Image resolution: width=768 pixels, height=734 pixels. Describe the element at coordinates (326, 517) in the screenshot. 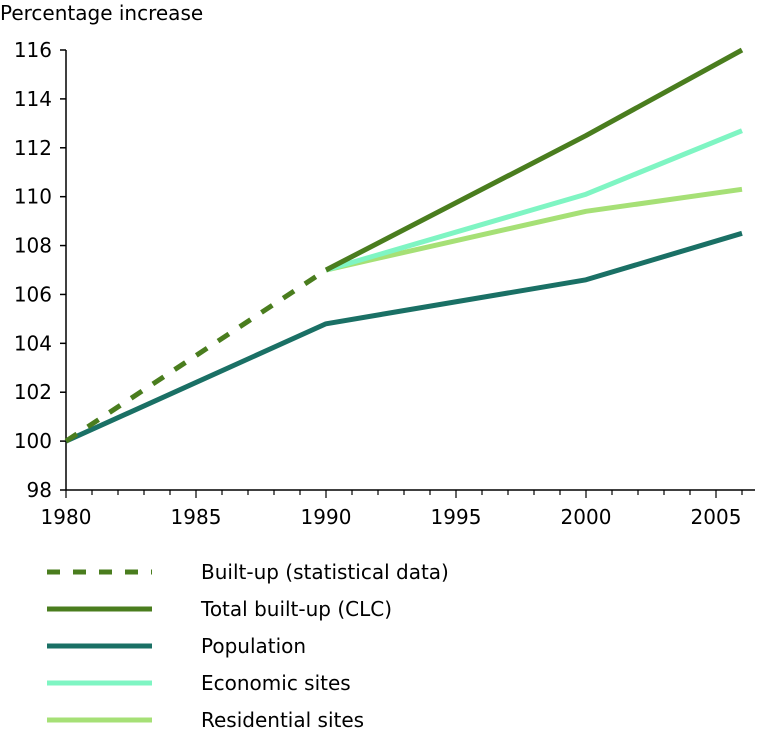

I see `x-tick-label: 1990` at that location.